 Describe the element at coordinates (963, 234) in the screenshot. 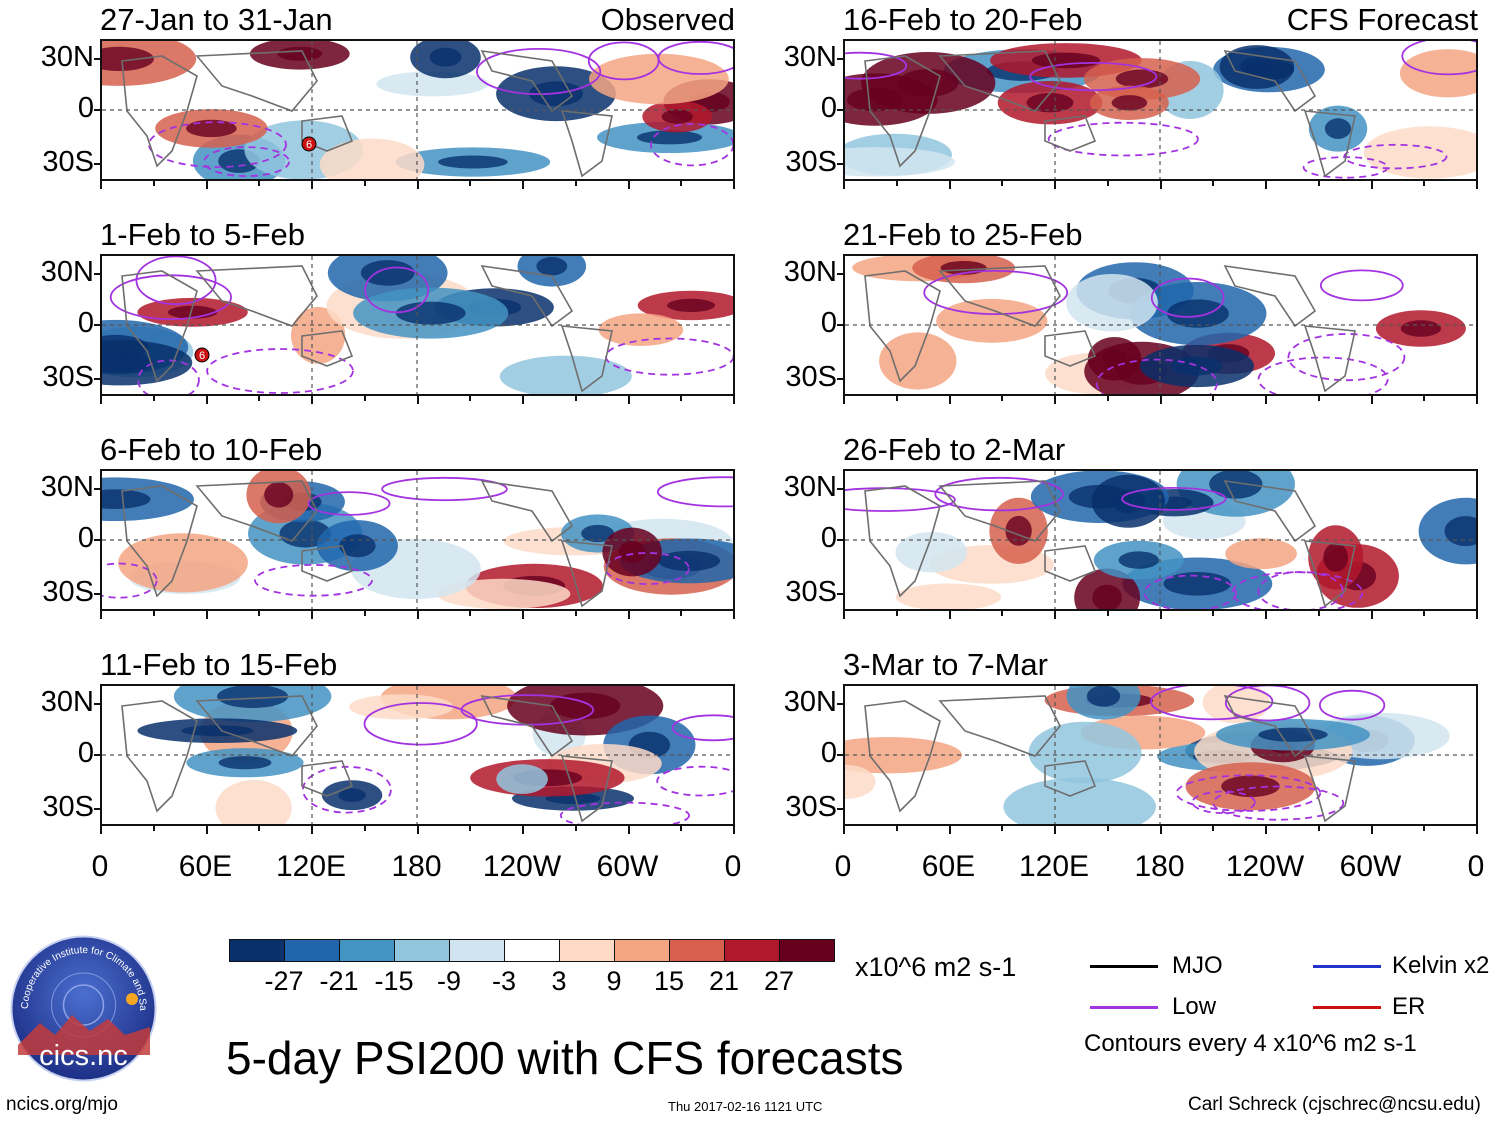

I see `panel-title: 21-Feb to 25-Feb` at that location.